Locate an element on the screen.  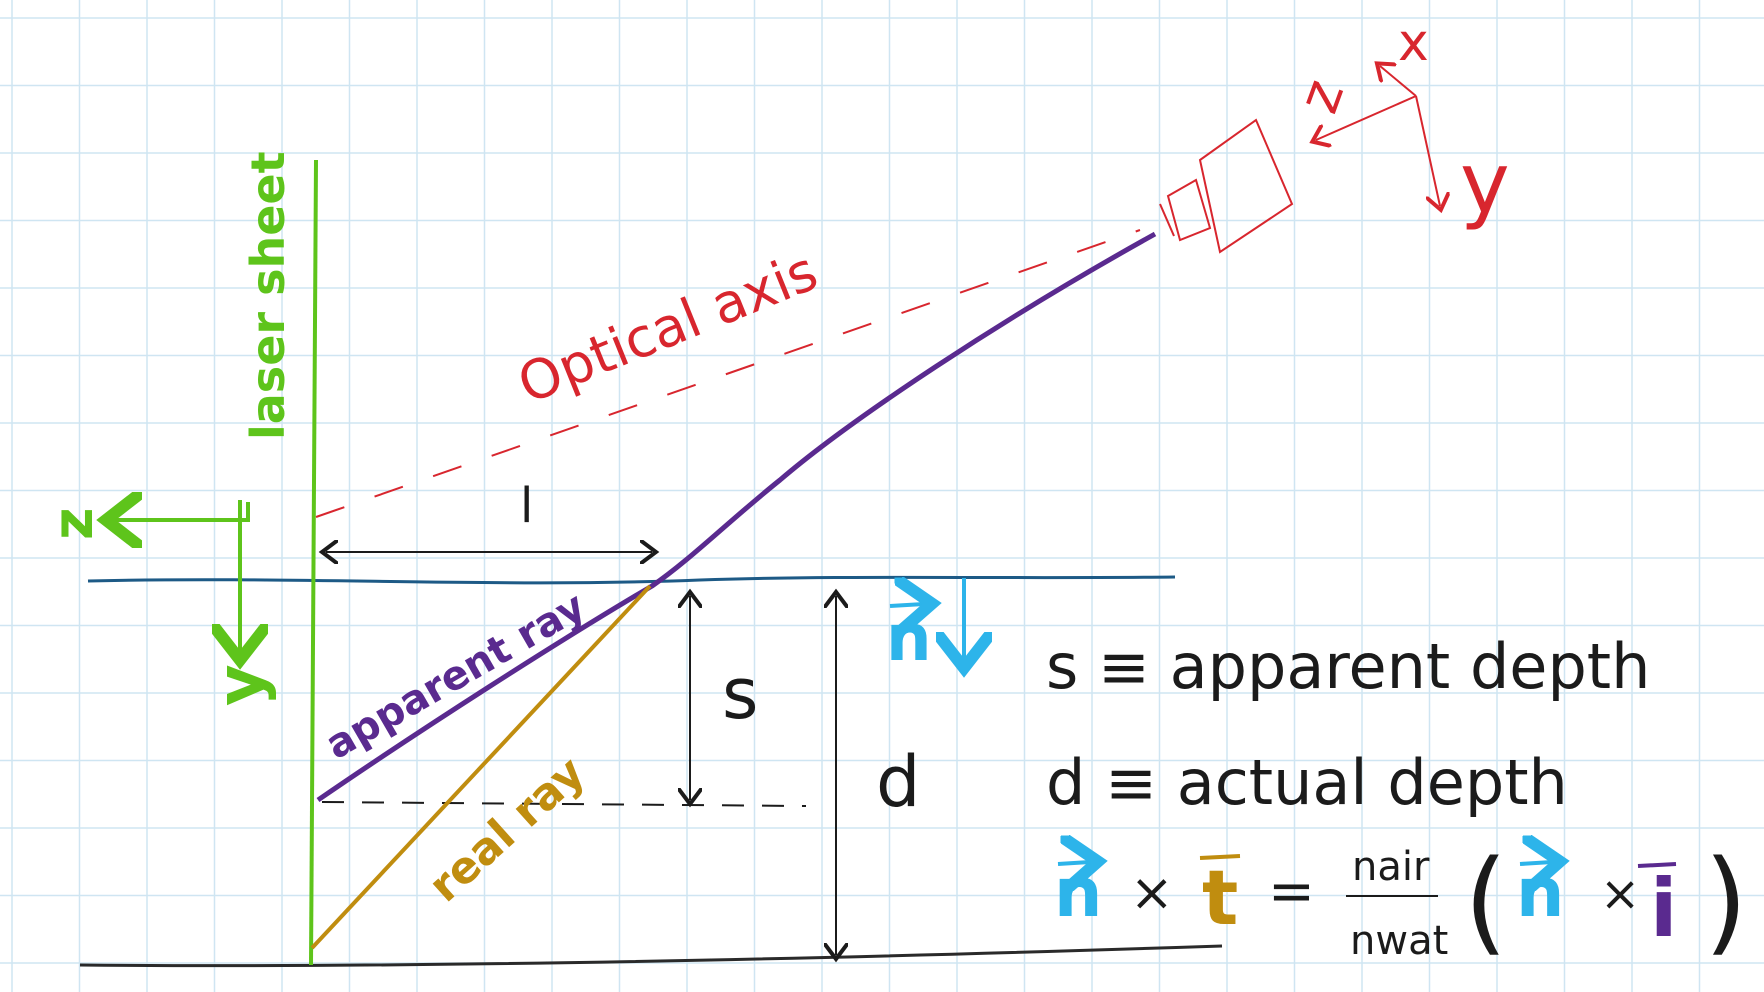
apparent-depth-line is located at coordinates (564, 804).